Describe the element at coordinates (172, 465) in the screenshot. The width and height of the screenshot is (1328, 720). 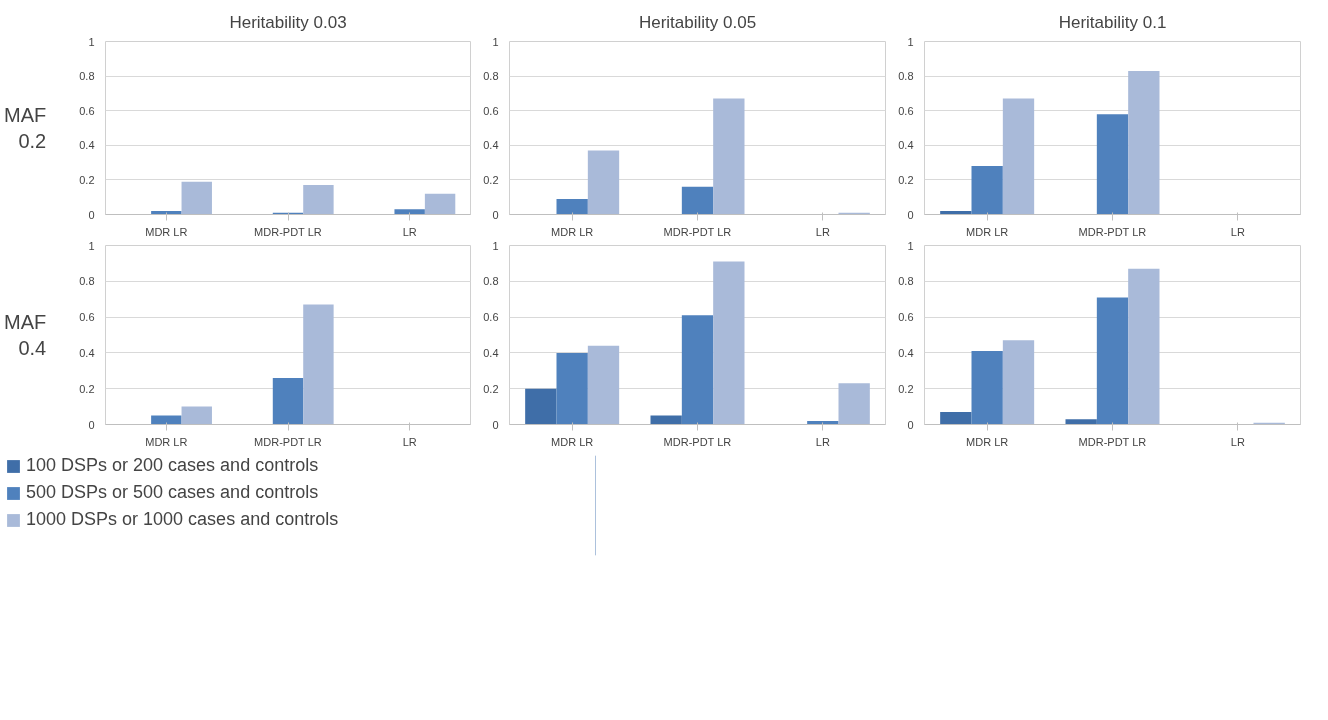
I see `legend-label: 100 DSPs or 200 cases and controls` at that location.